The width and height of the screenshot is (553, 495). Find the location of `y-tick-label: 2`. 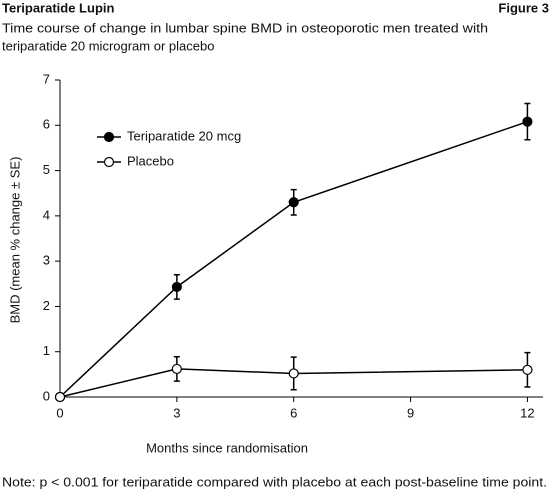

y-tick-label: 2 is located at coordinates (46, 305).